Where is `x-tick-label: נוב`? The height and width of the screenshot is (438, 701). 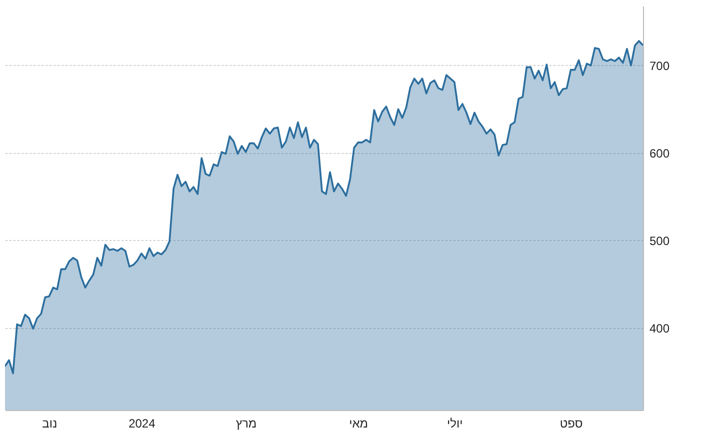
x-tick-label: נוב is located at coordinates (50, 423).